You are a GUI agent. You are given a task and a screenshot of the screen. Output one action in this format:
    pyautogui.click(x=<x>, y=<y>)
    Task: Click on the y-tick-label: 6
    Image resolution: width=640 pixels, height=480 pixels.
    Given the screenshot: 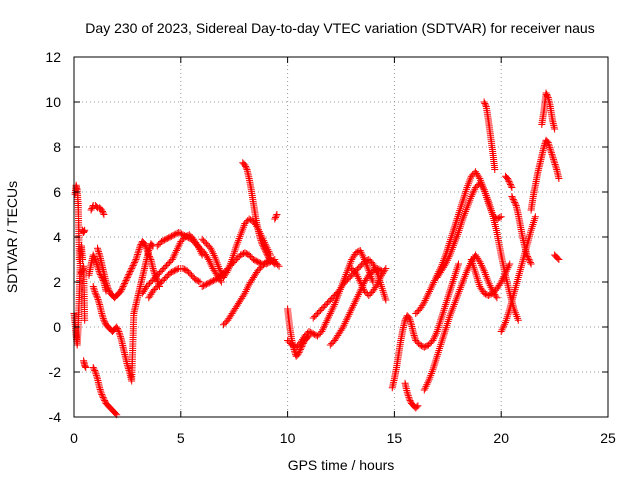 What is the action you would take?
    pyautogui.click(x=57, y=192)
    